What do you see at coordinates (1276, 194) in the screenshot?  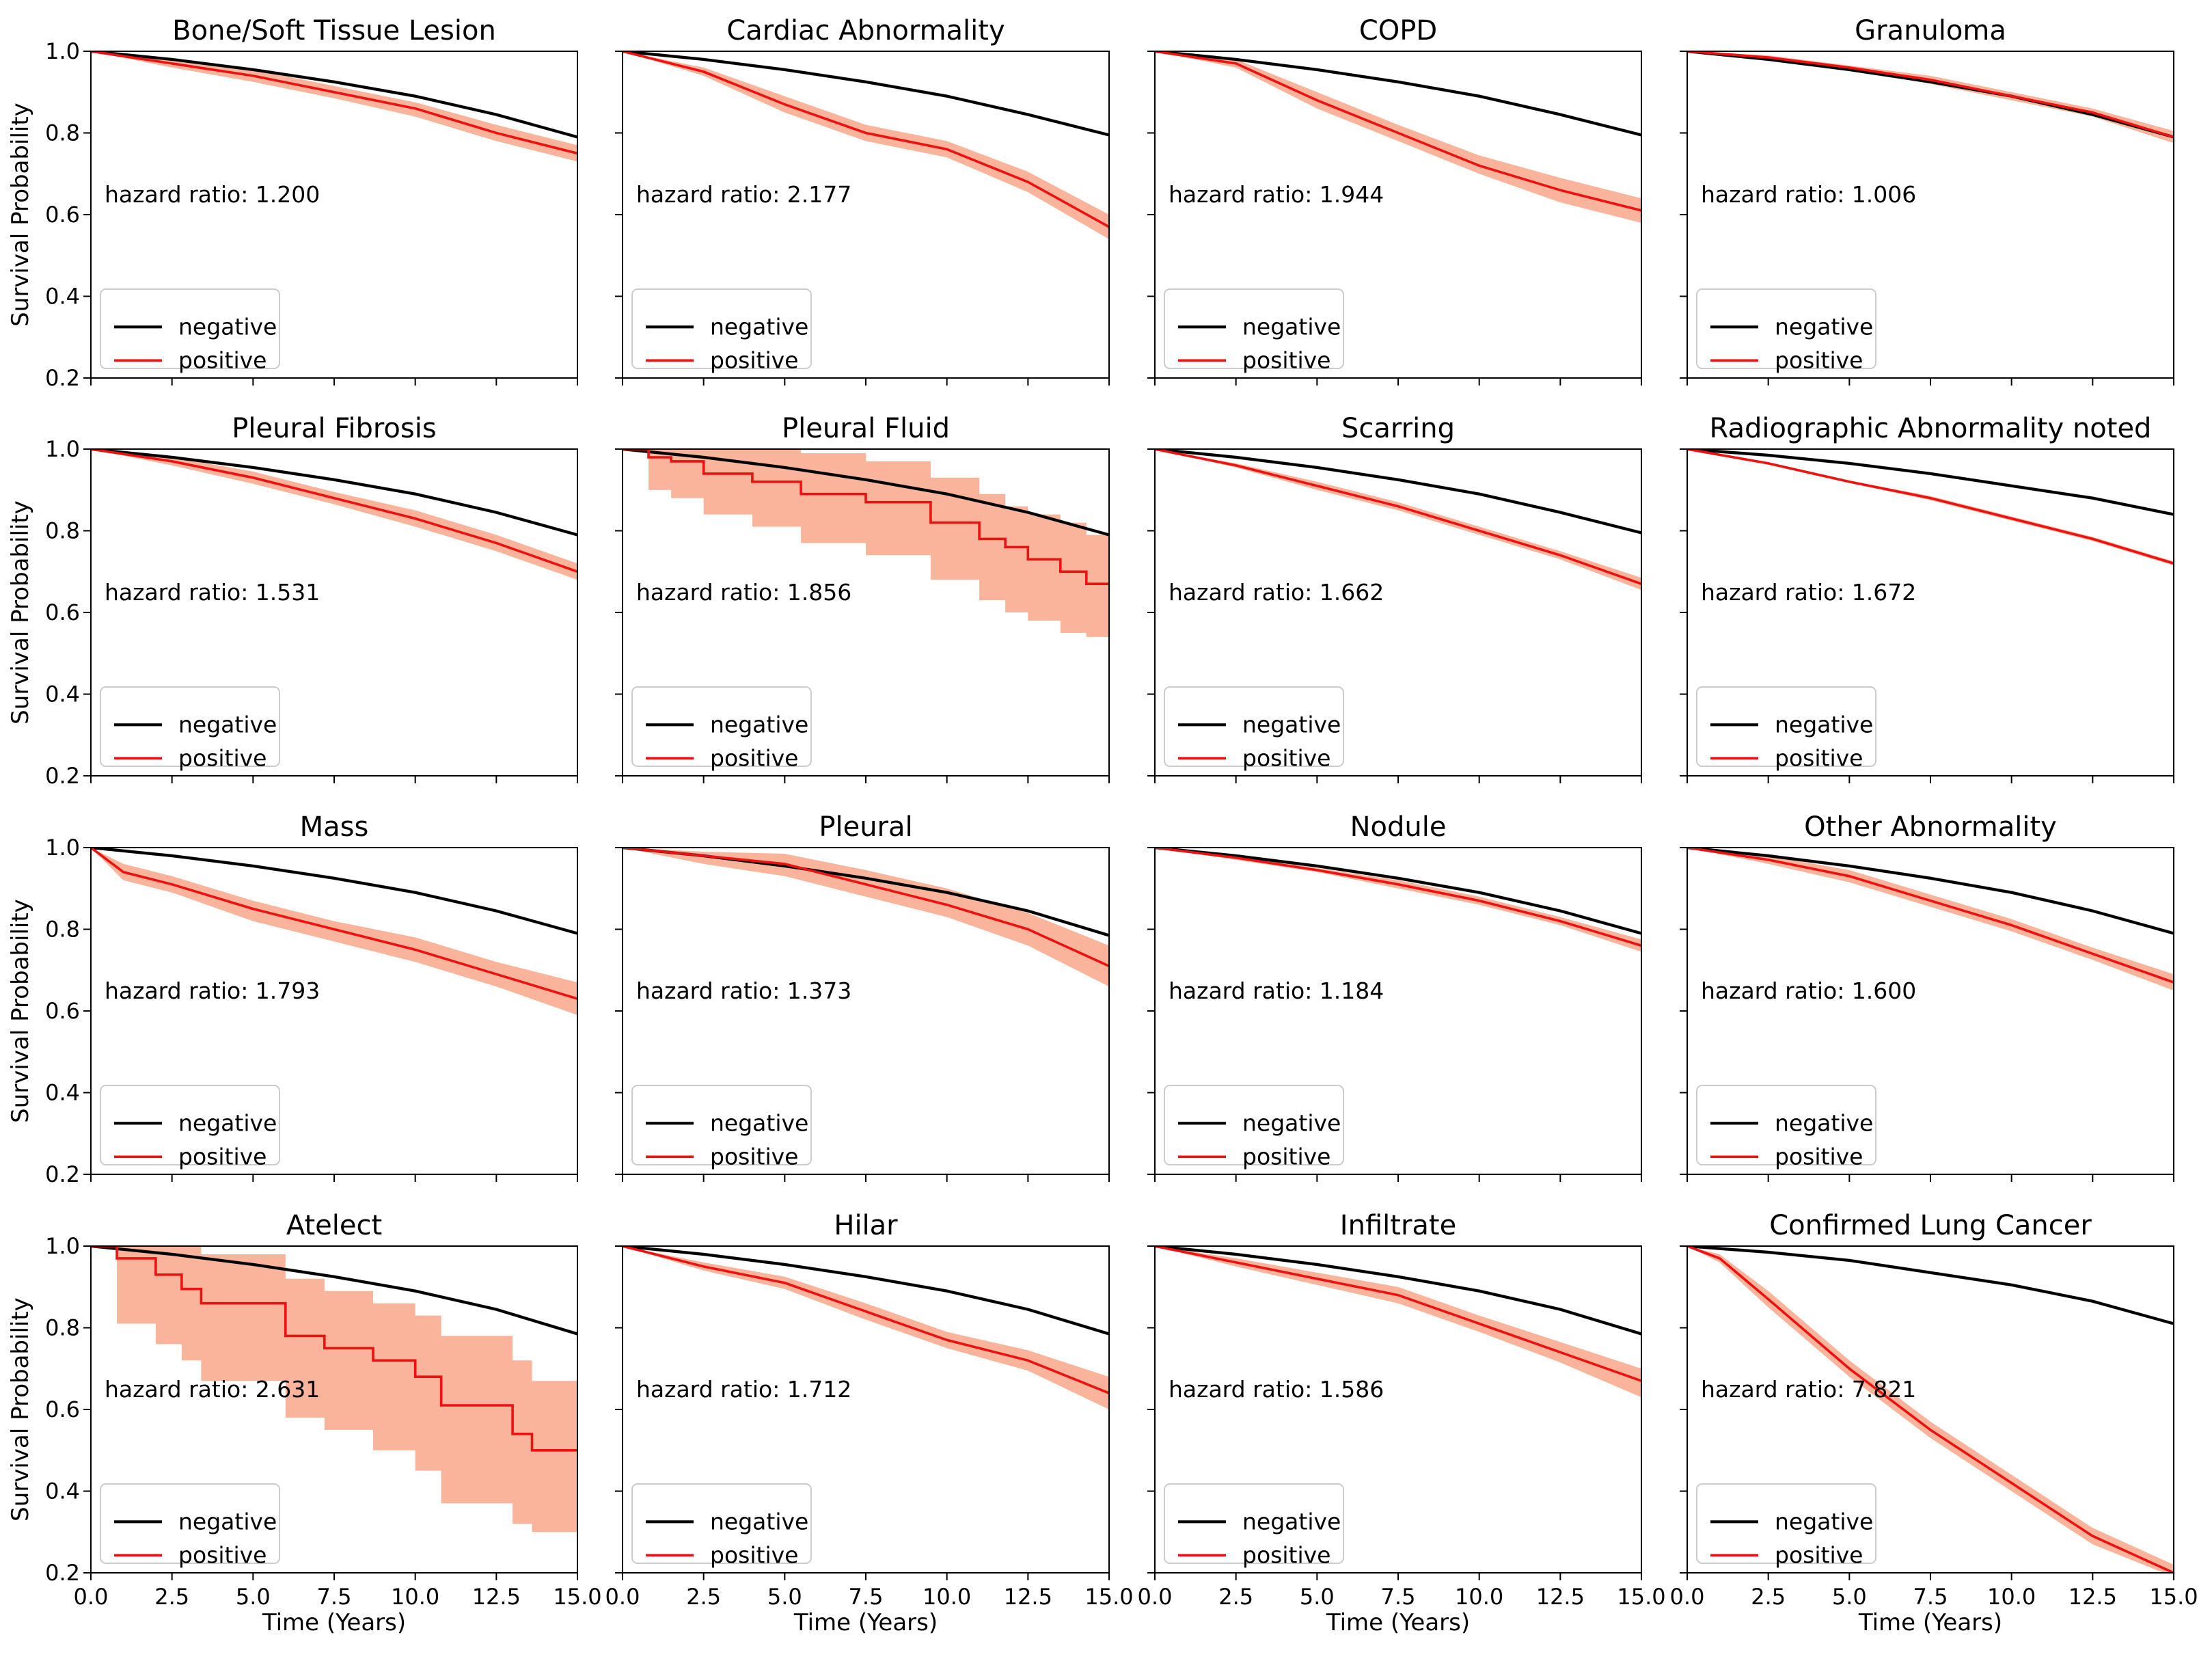 I see `hazard-ratio-text: hazard ratio: 1.944` at bounding box center [1276, 194].